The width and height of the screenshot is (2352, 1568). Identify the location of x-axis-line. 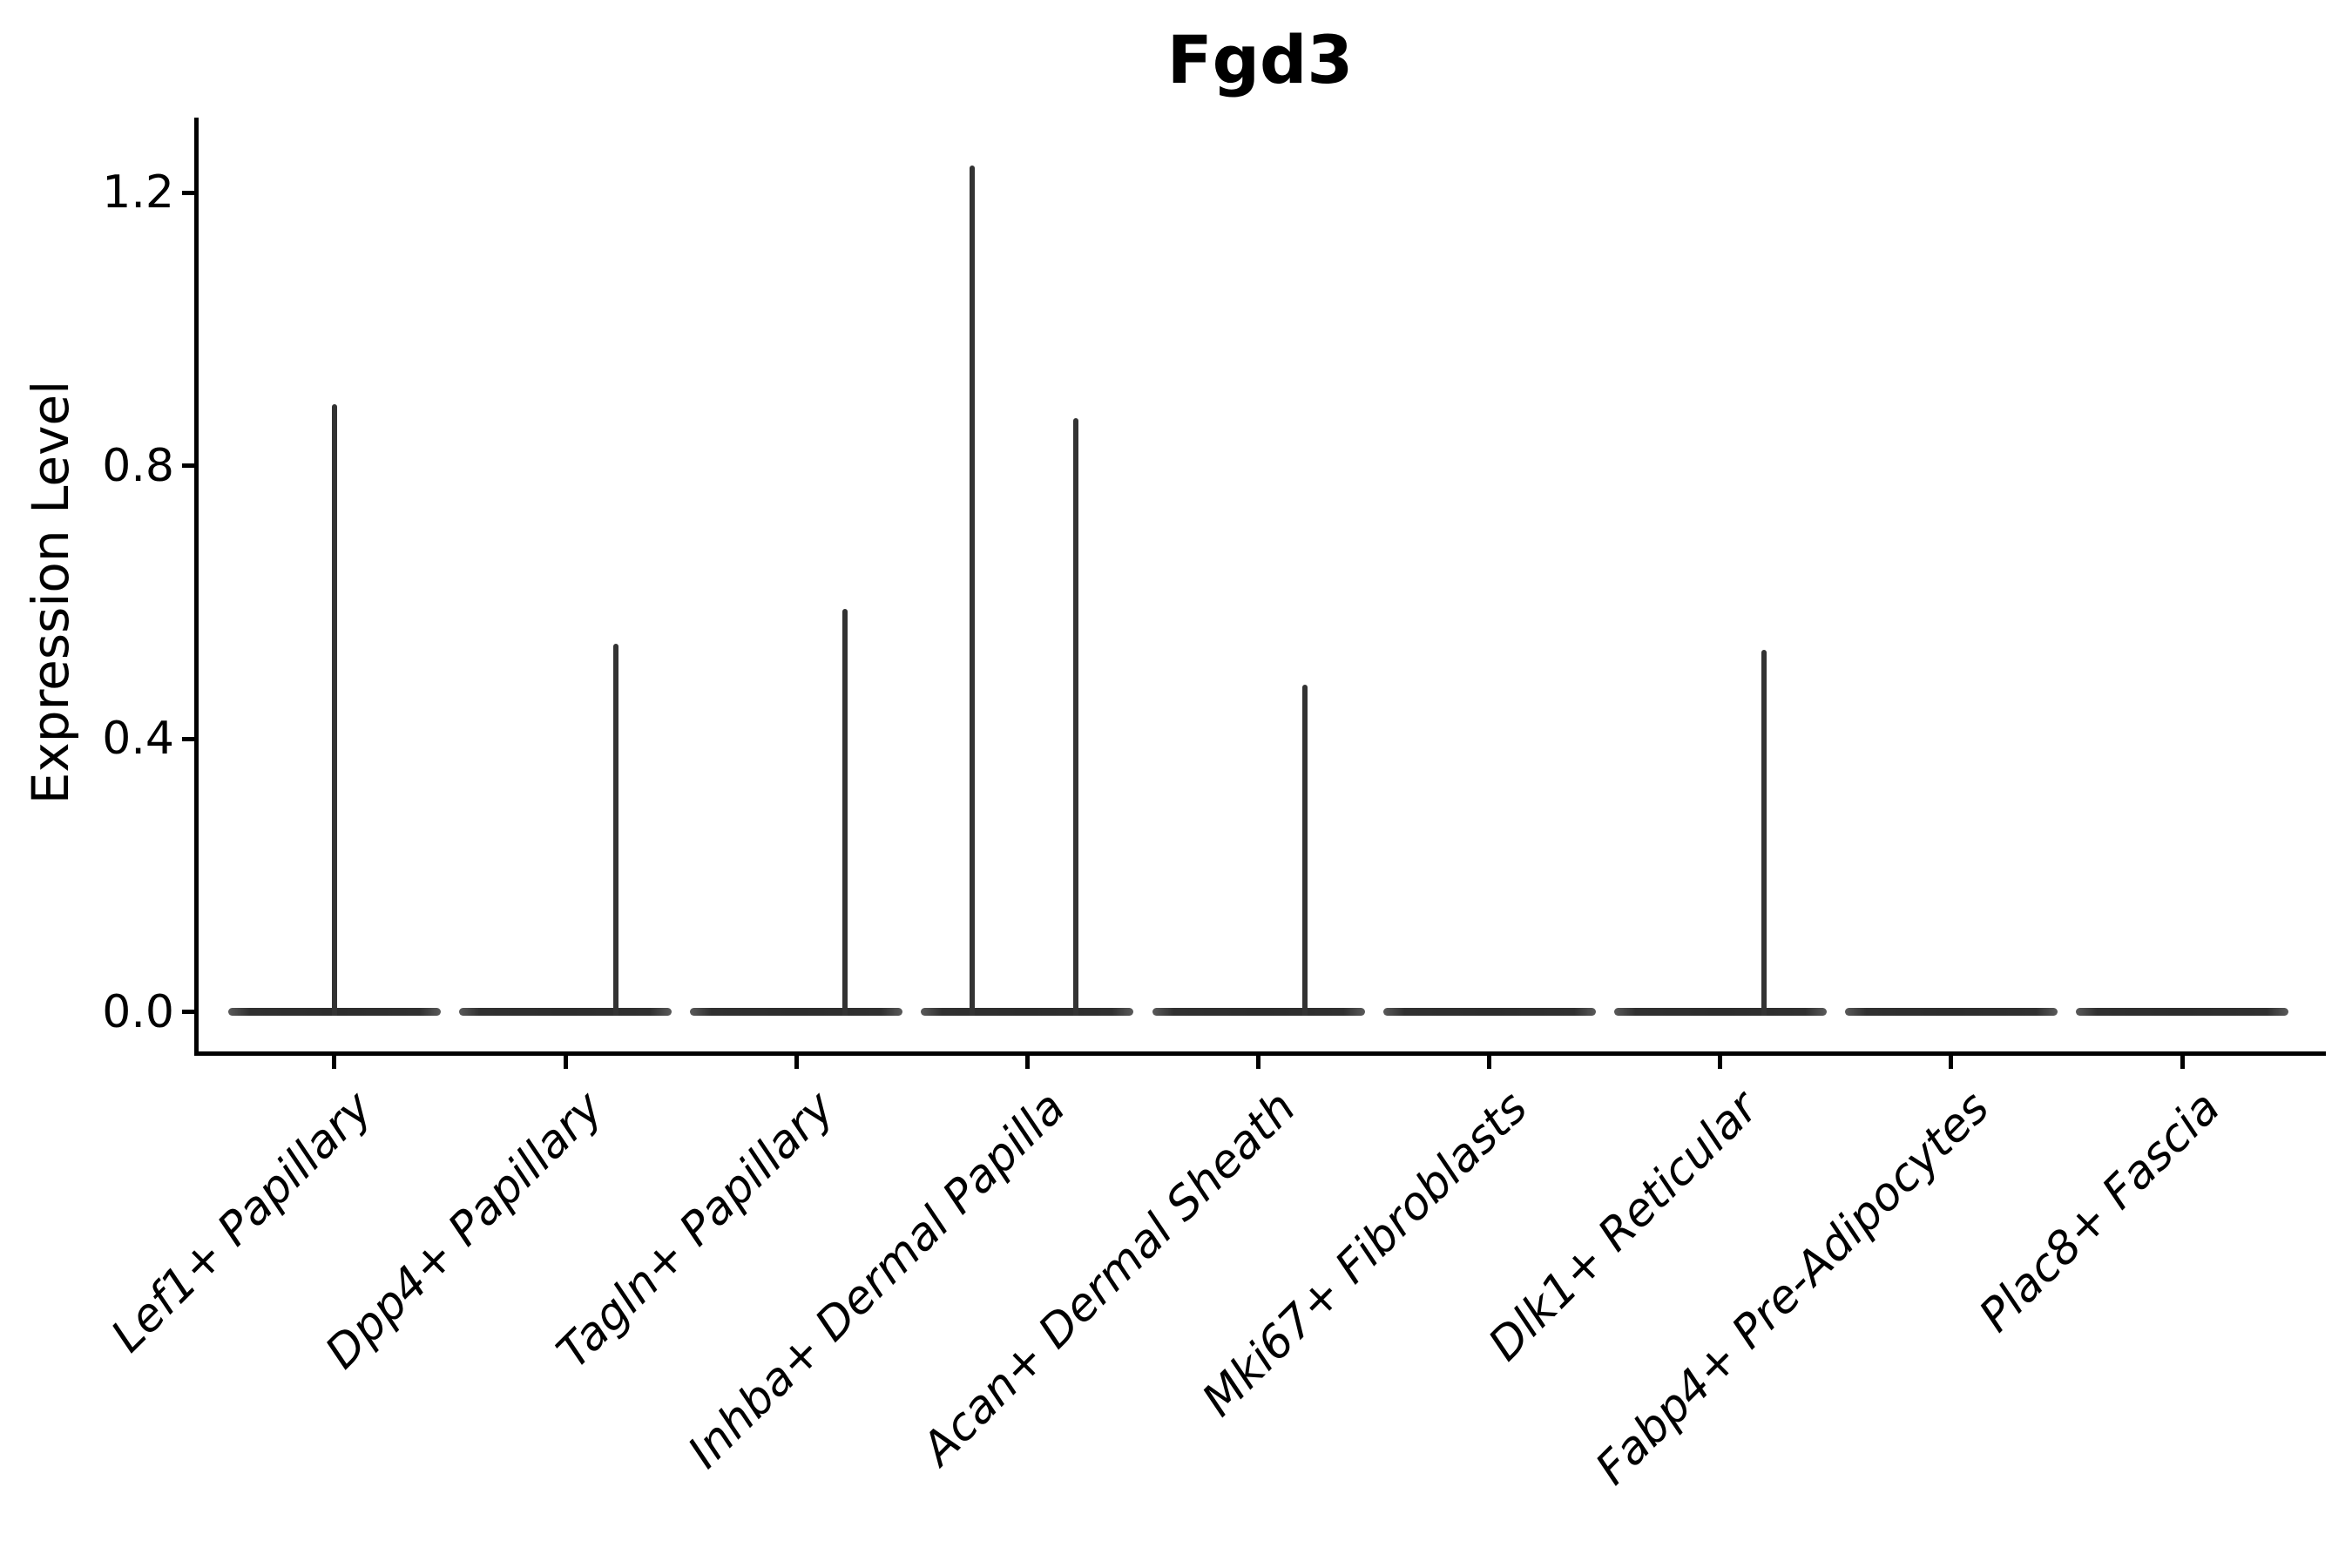
(1260, 1054).